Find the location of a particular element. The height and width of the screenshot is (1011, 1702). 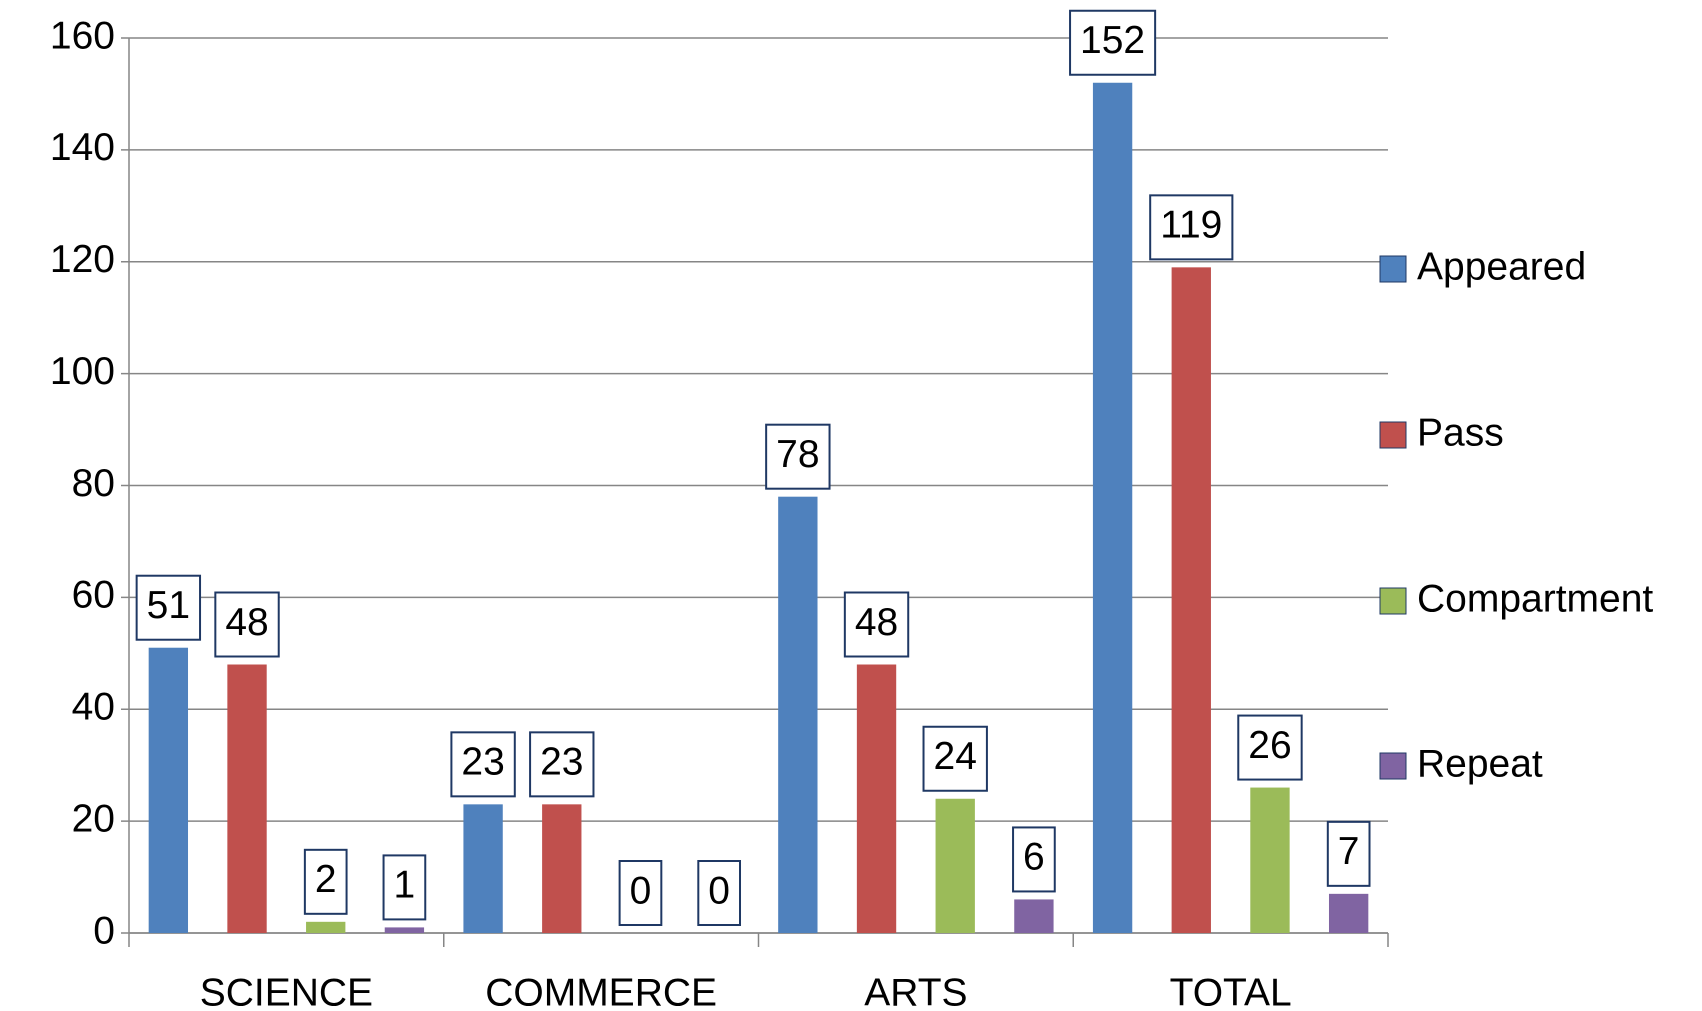

y-tick-label: 80 is located at coordinates (93, 483).